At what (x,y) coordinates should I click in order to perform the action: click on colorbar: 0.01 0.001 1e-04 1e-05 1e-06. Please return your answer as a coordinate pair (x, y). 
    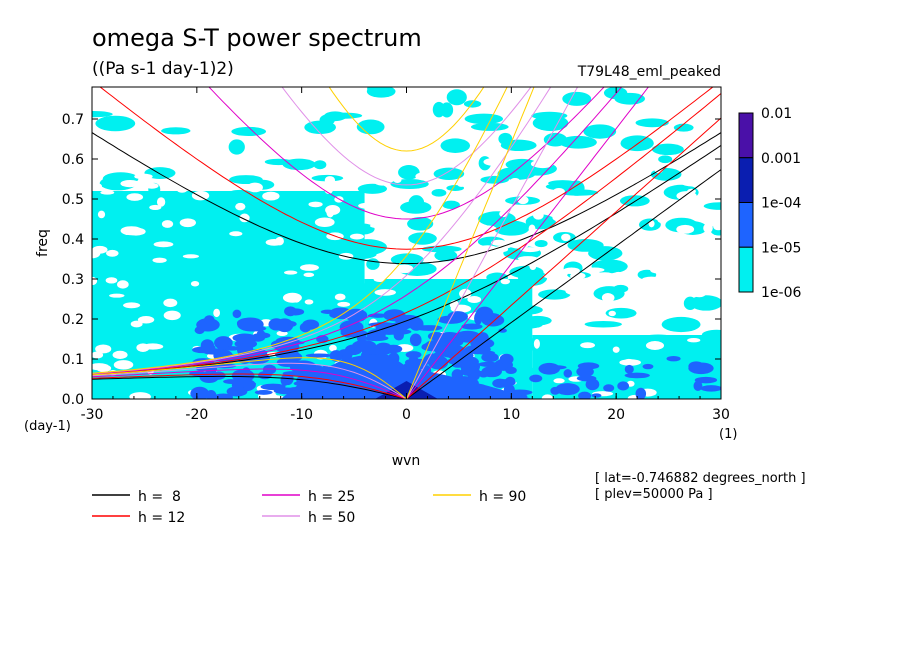
    Looking at the image, I should click on (769, 203).